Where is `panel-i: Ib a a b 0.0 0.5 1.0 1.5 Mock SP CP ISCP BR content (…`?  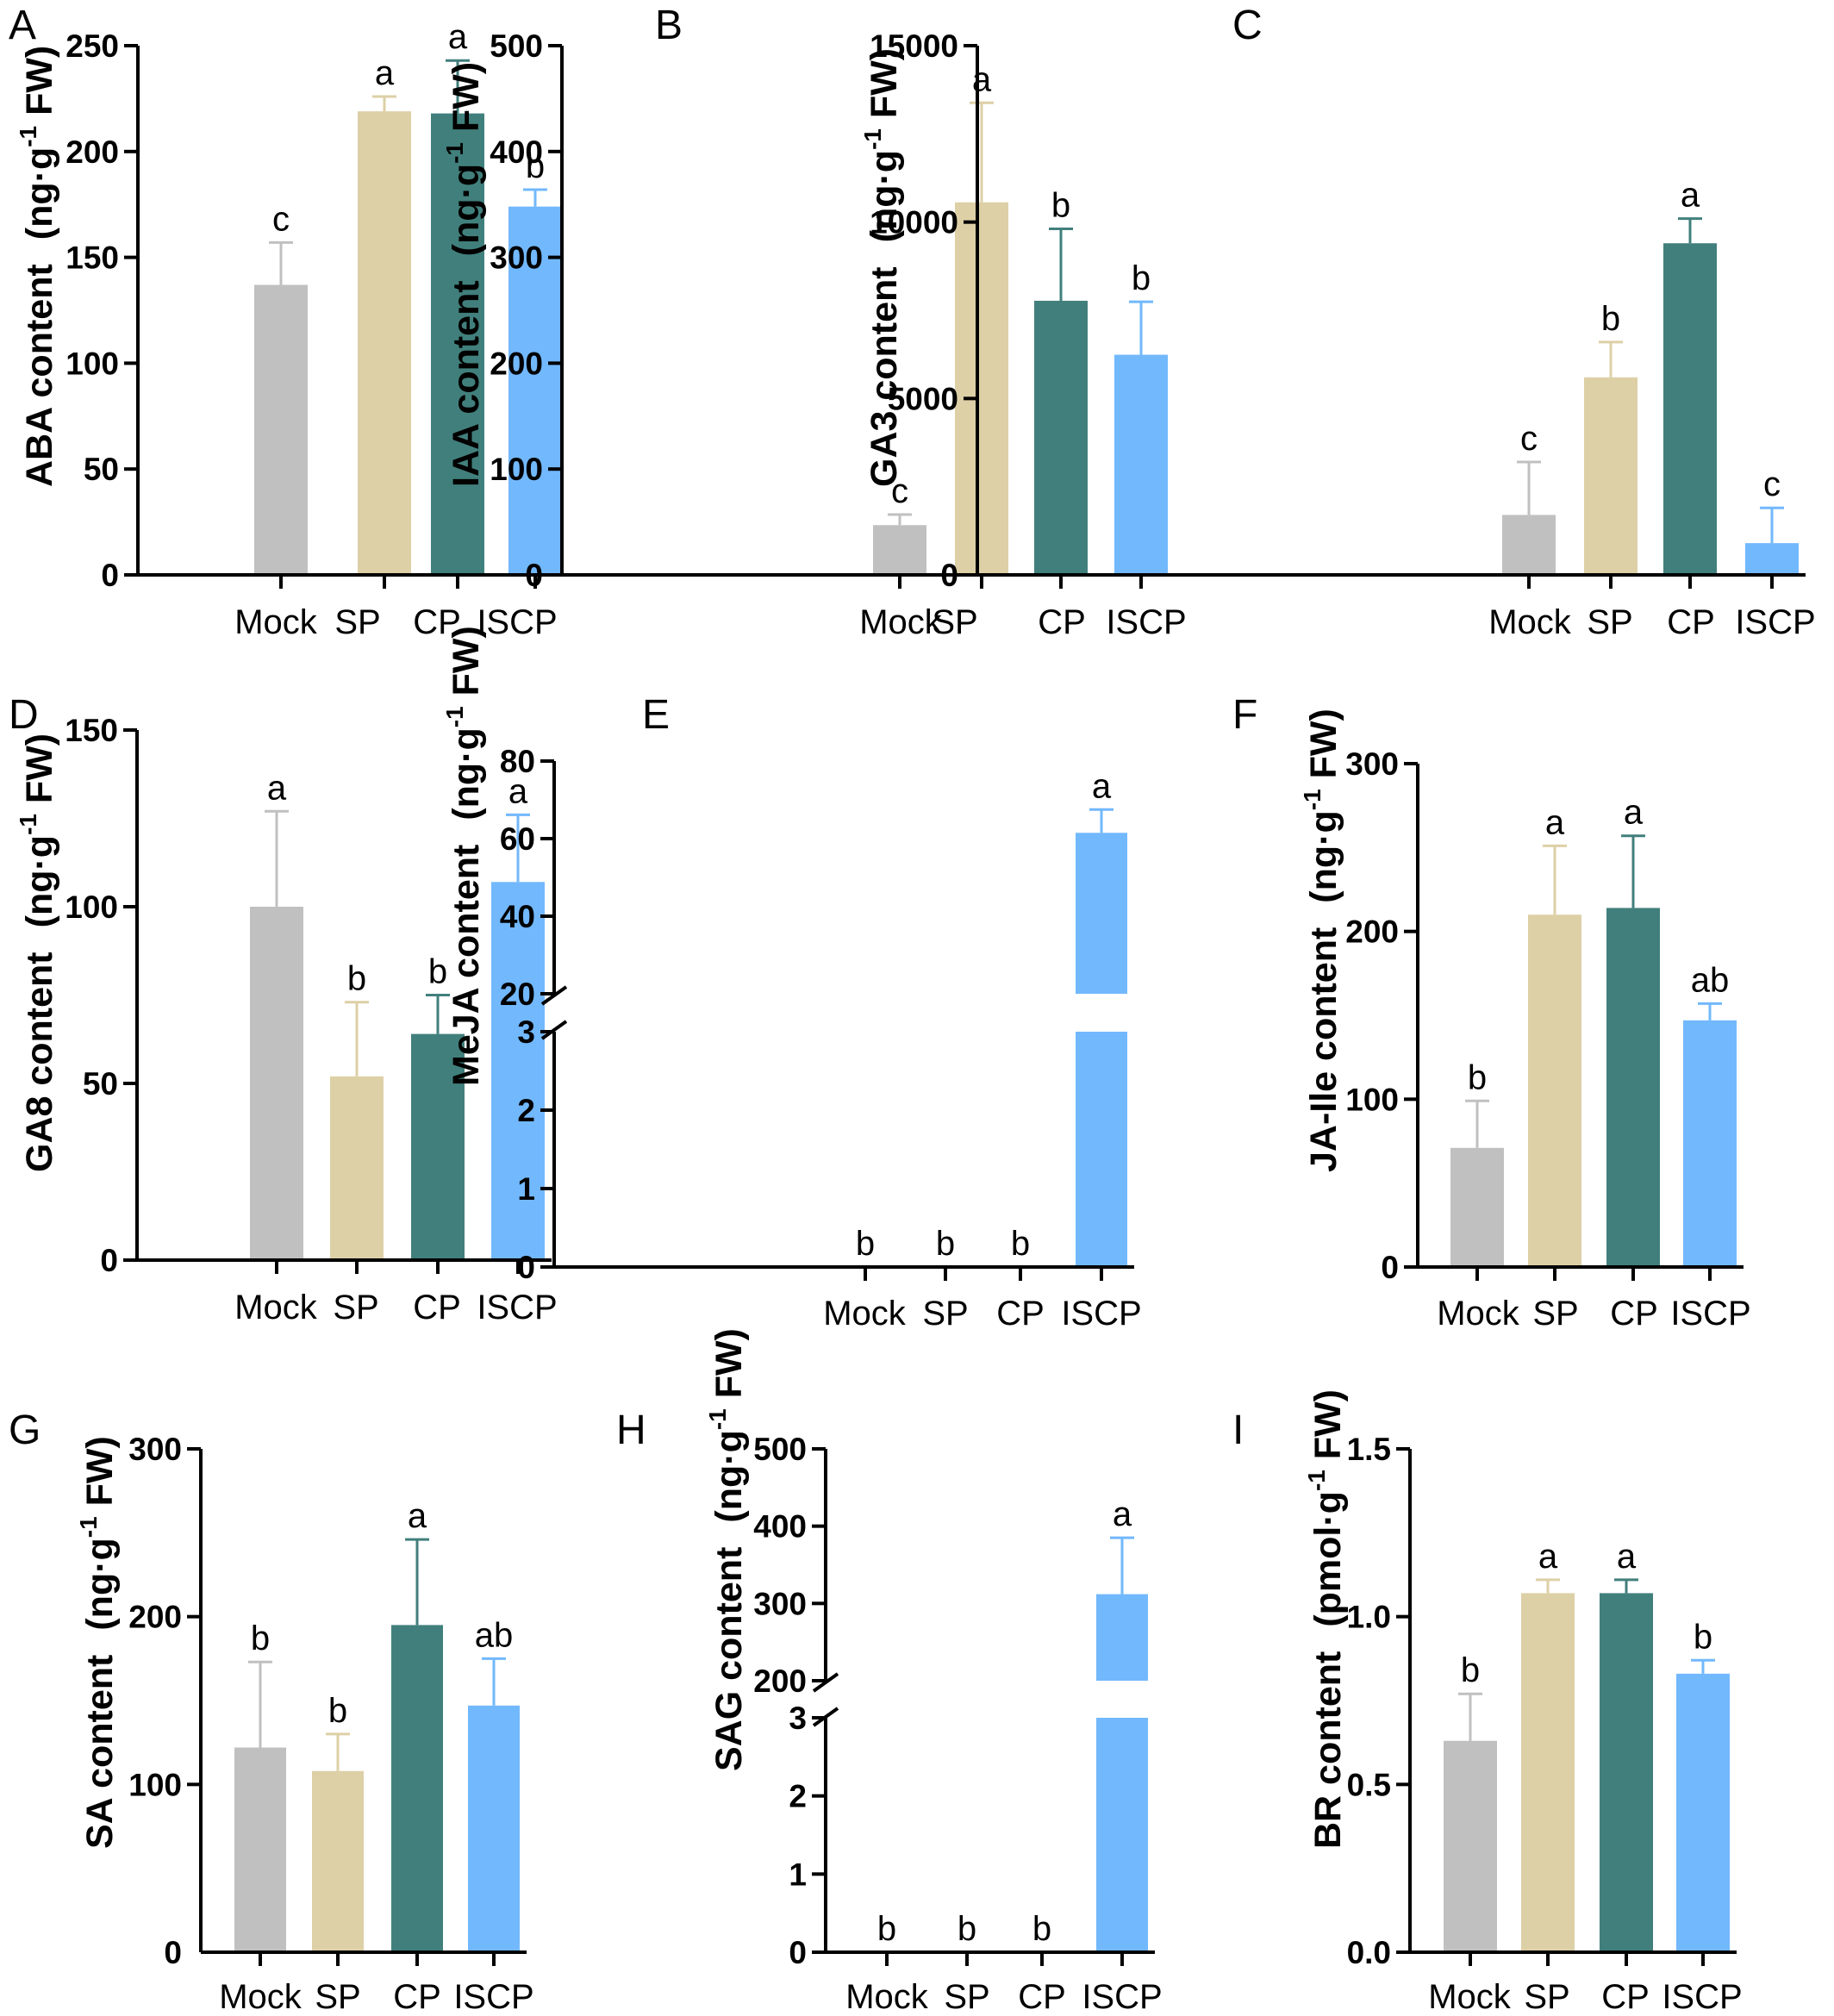 panel-i: Ib a a b 0.0 0.5 1.0 1.5 Mock SP CP ISCP BR content (… is located at coordinates (1487, 1702).